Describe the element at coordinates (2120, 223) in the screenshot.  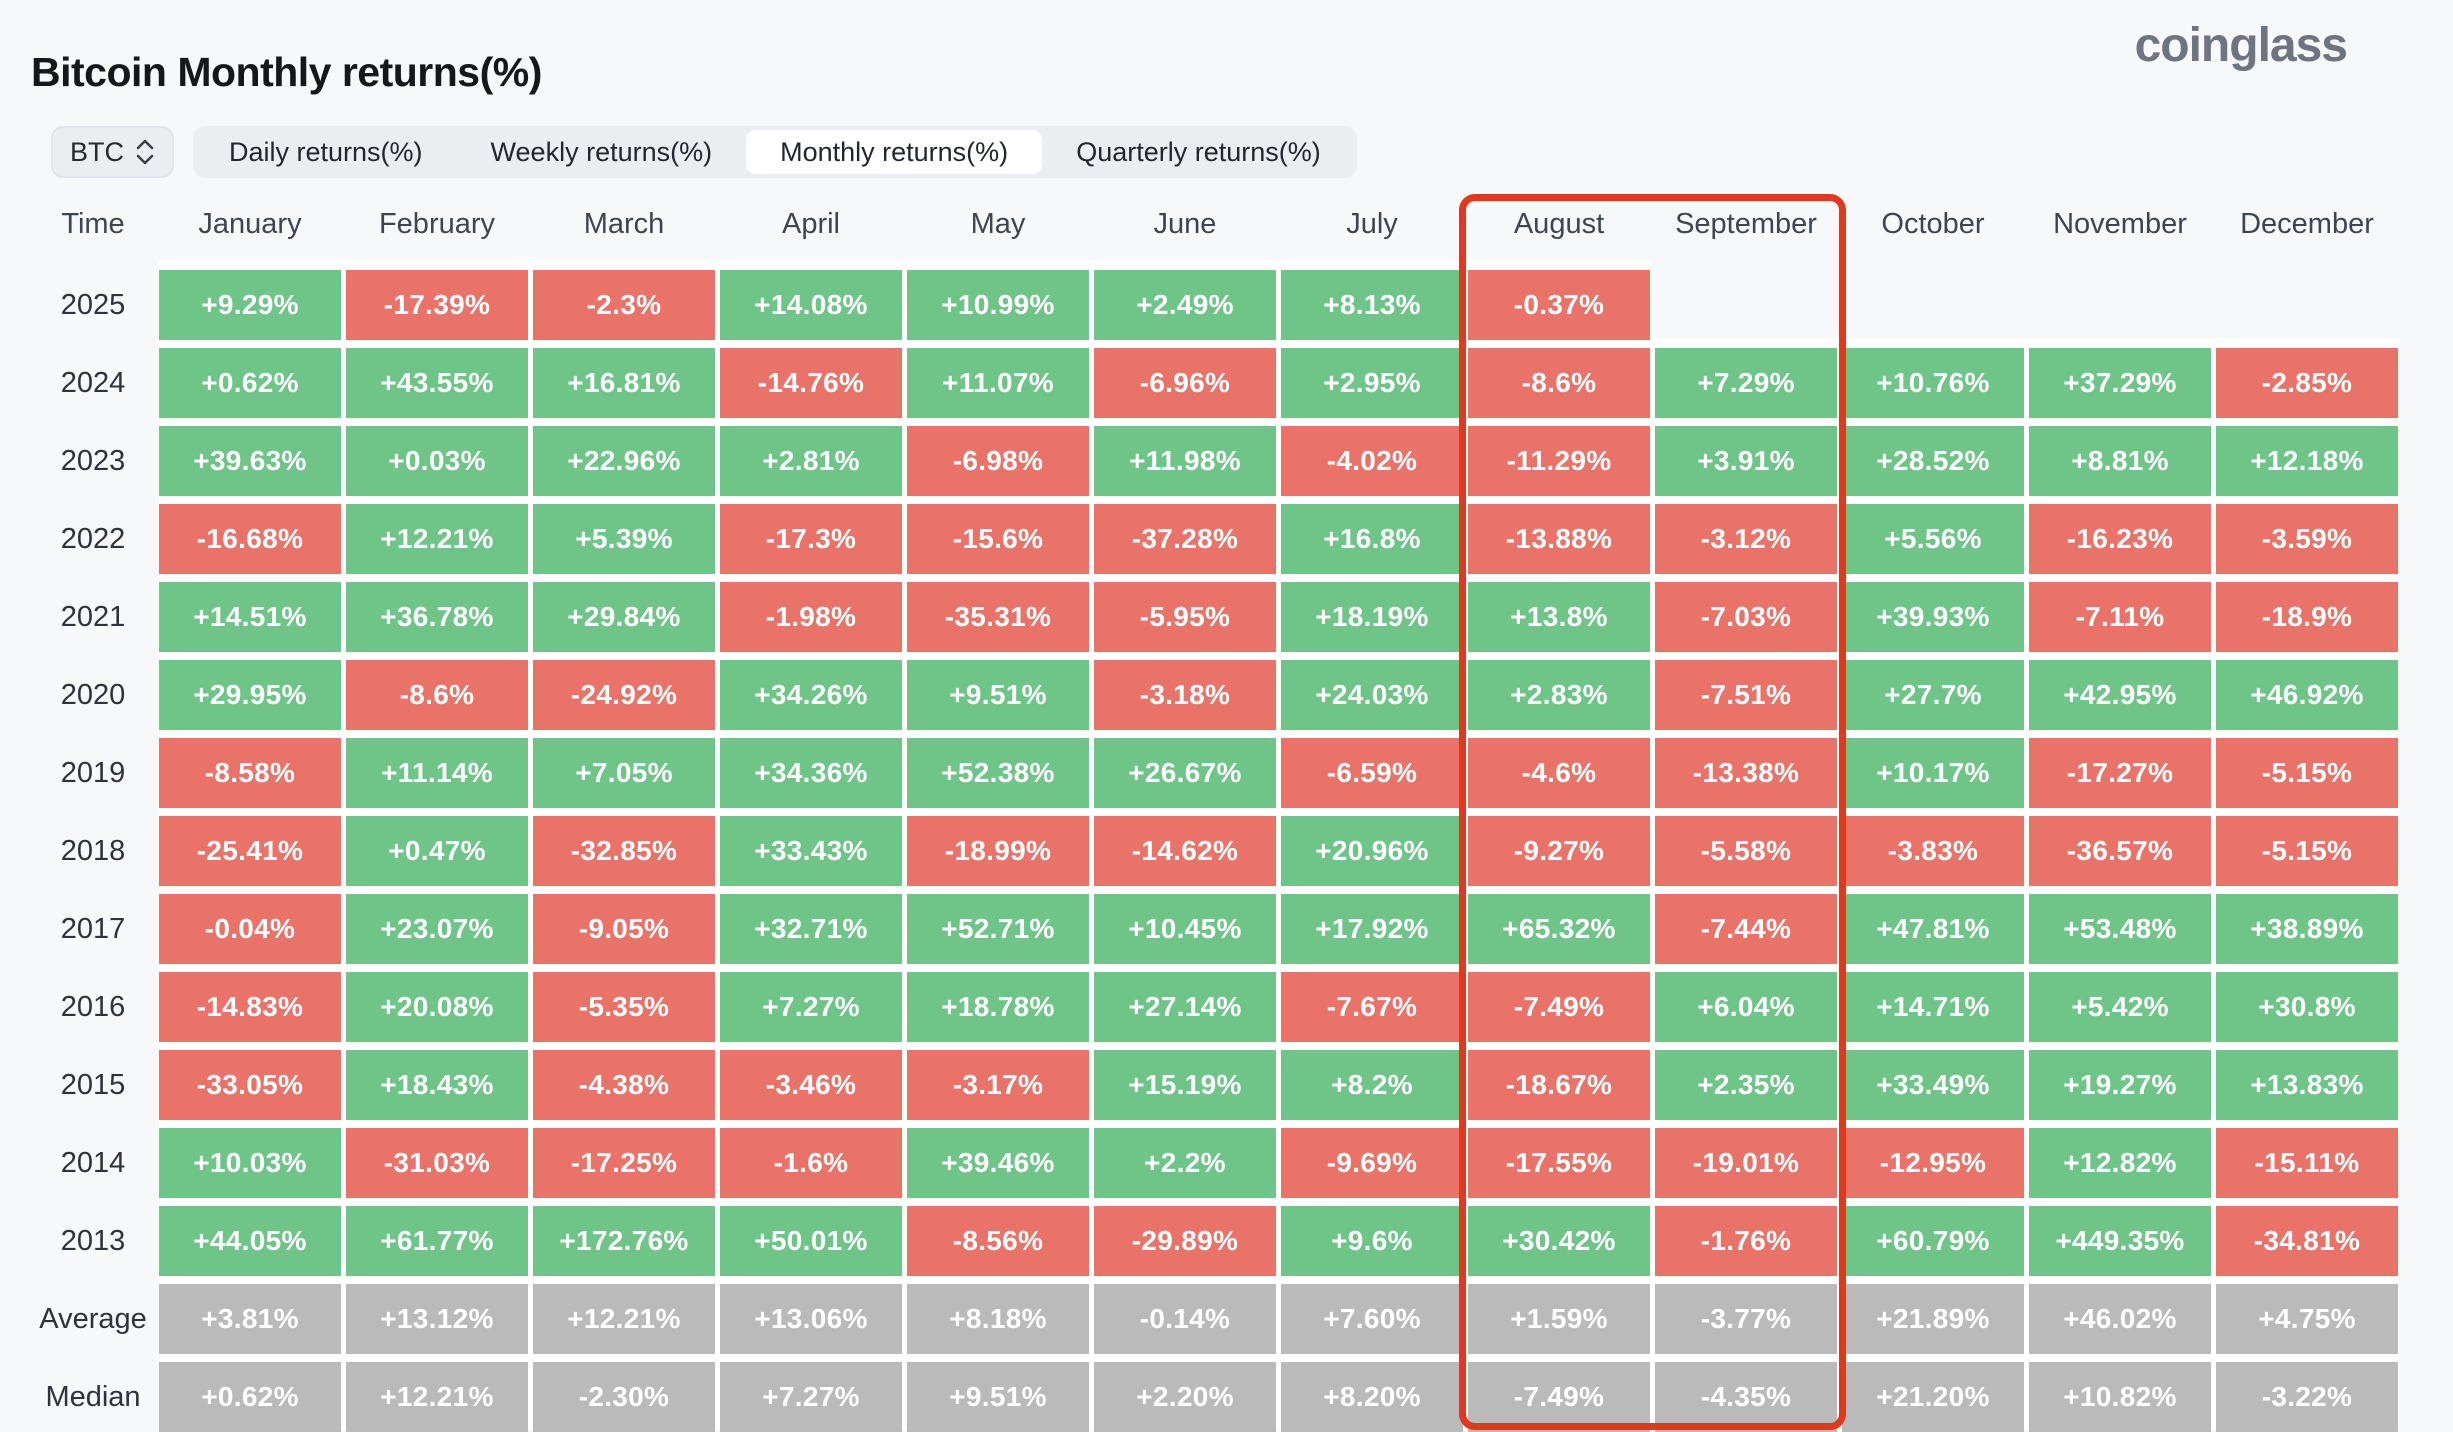
I see `col-header-month: November` at that location.